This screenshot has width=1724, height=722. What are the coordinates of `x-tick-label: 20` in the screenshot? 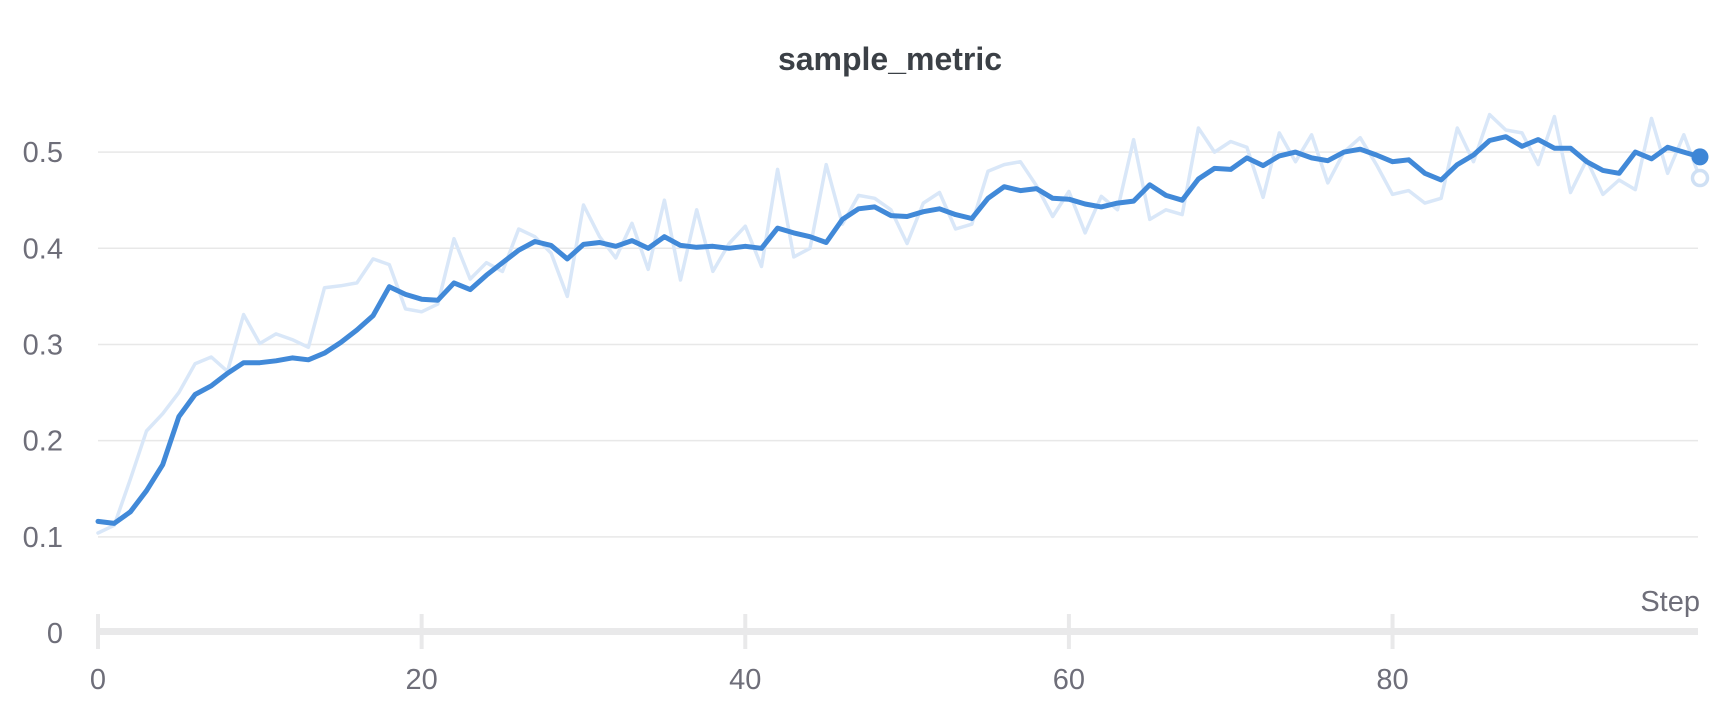 It's located at (422, 680).